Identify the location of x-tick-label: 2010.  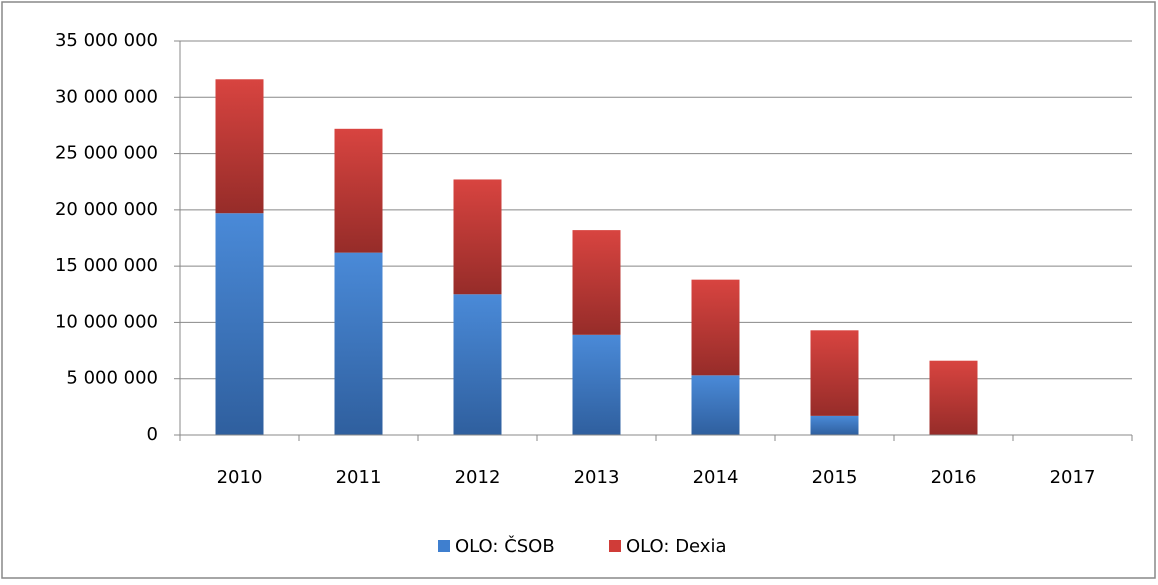
(240, 477).